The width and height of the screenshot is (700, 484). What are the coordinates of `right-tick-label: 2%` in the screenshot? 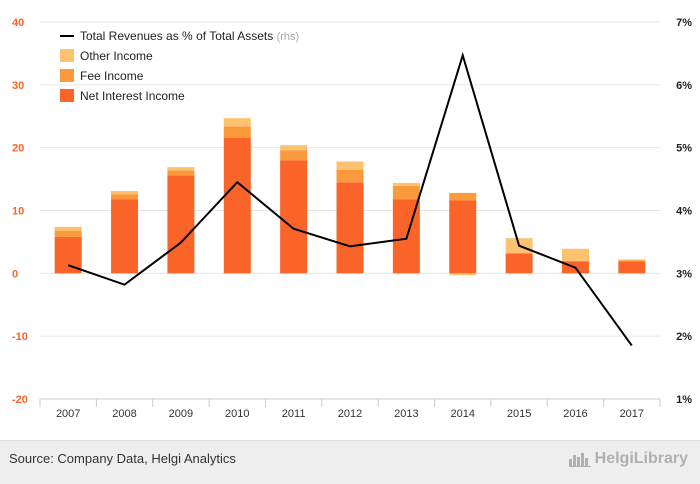 It's located at (684, 337).